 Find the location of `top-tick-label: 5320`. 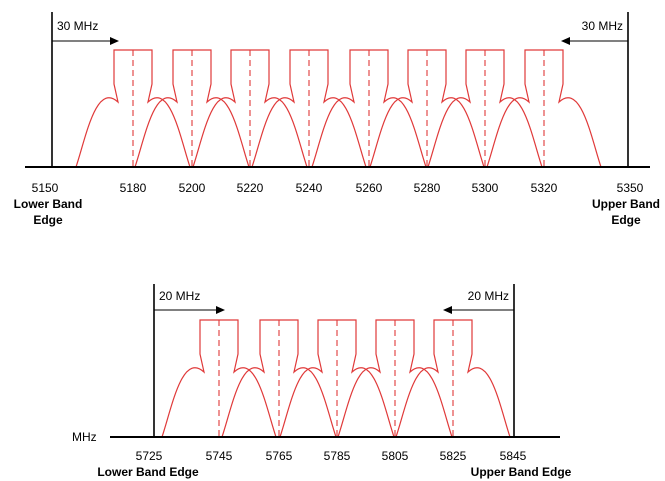

top-tick-label: 5320 is located at coordinates (544, 188).